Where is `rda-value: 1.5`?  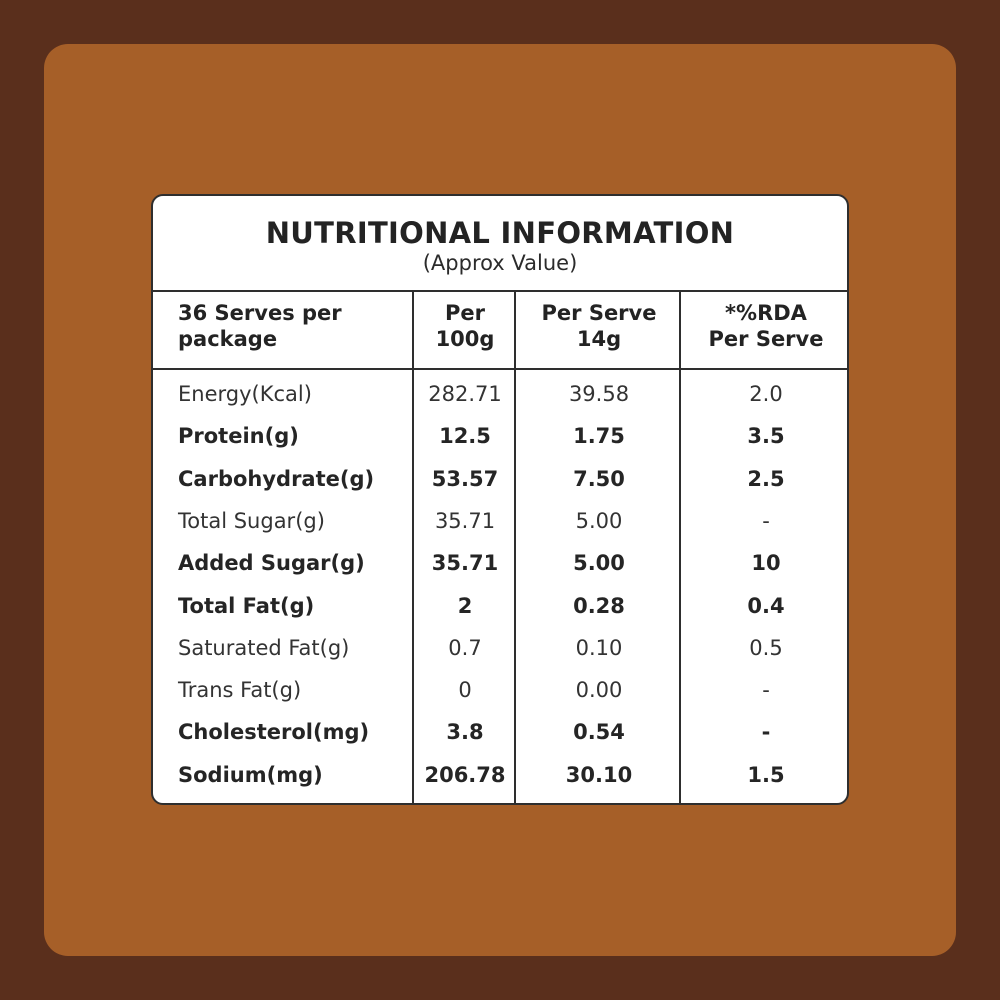
rda-value: 1.5 is located at coordinates (766, 774).